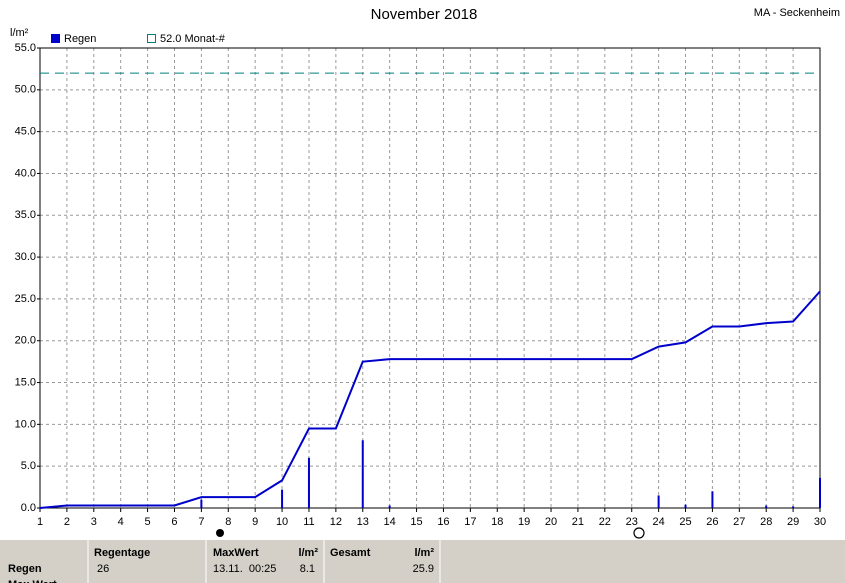 The image size is (845, 583). Describe the element at coordinates (551, 522) in the screenshot. I see `x-tick-label: 20` at that location.